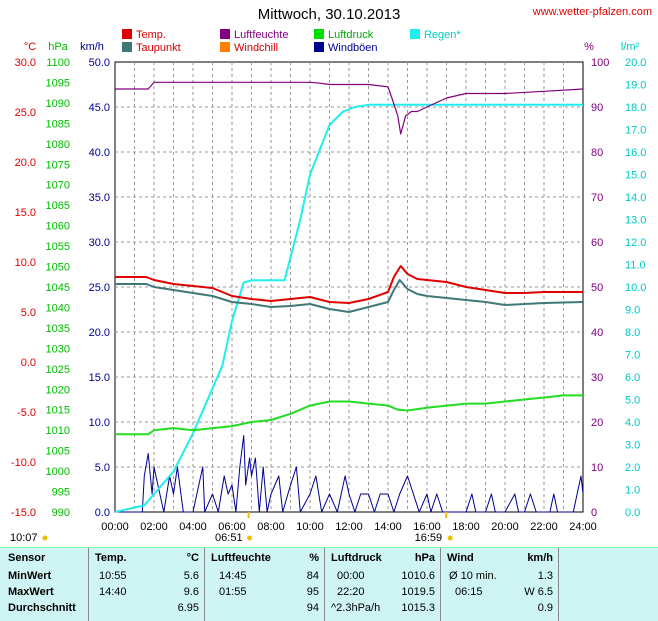 The width and height of the screenshot is (658, 621). What do you see at coordinates (241, 558) in the screenshot?
I see `humidity-header: Luftfeuchte` at bounding box center [241, 558].